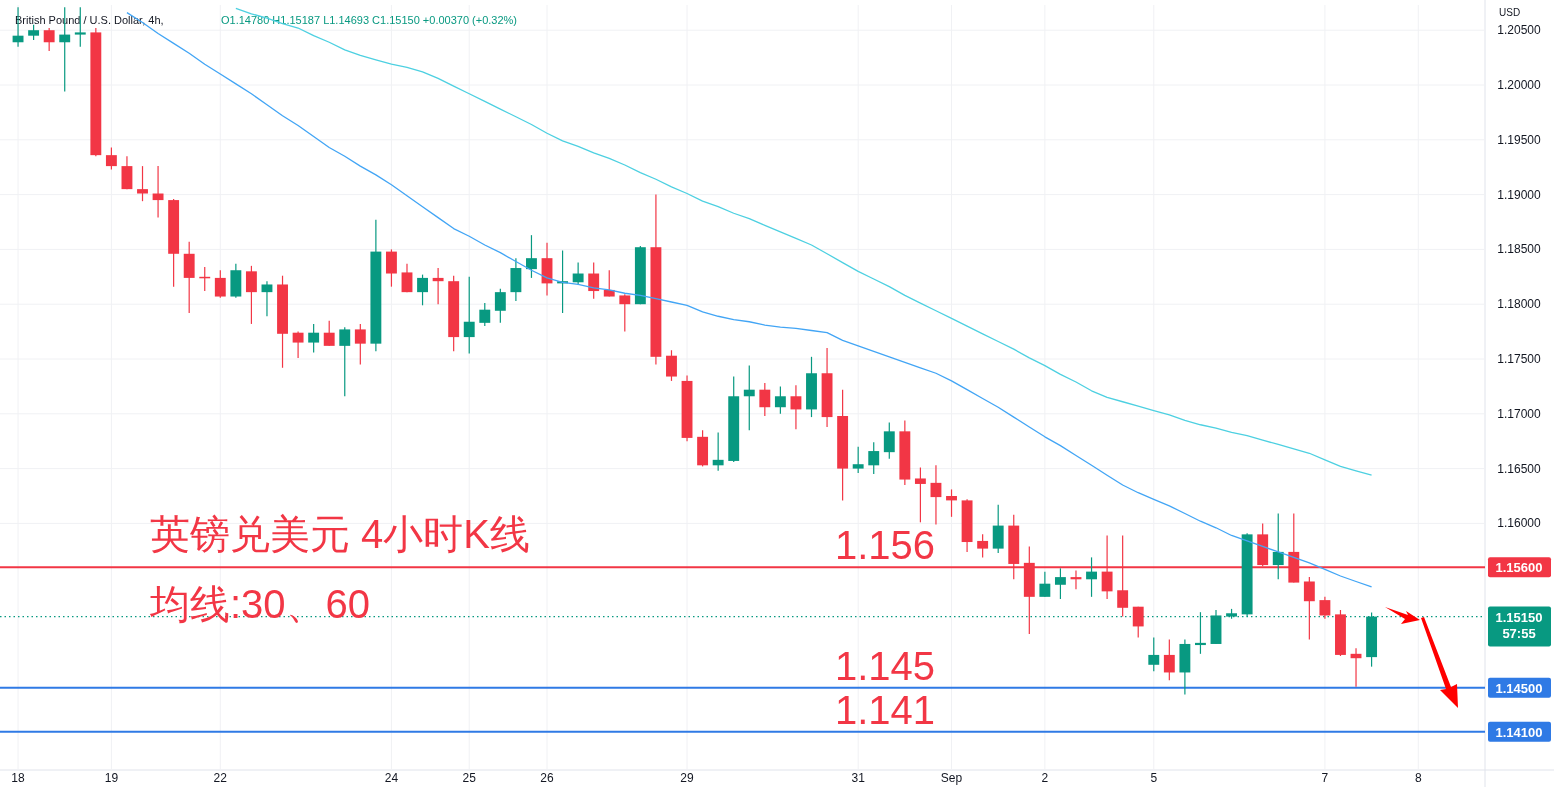 The image size is (1554, 787). What do you see at coordinates (1154, 778) in the screenshot?
I see `x-tick-label: 5` at bounding box center [1154, 778].